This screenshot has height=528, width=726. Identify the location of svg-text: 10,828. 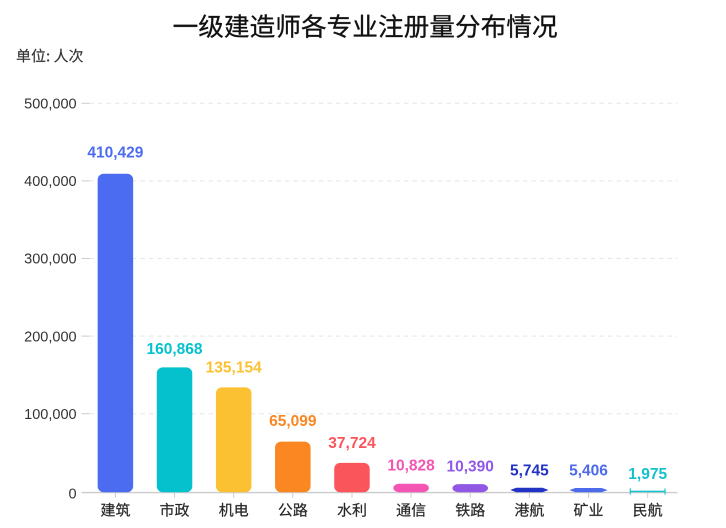
(411, 465).